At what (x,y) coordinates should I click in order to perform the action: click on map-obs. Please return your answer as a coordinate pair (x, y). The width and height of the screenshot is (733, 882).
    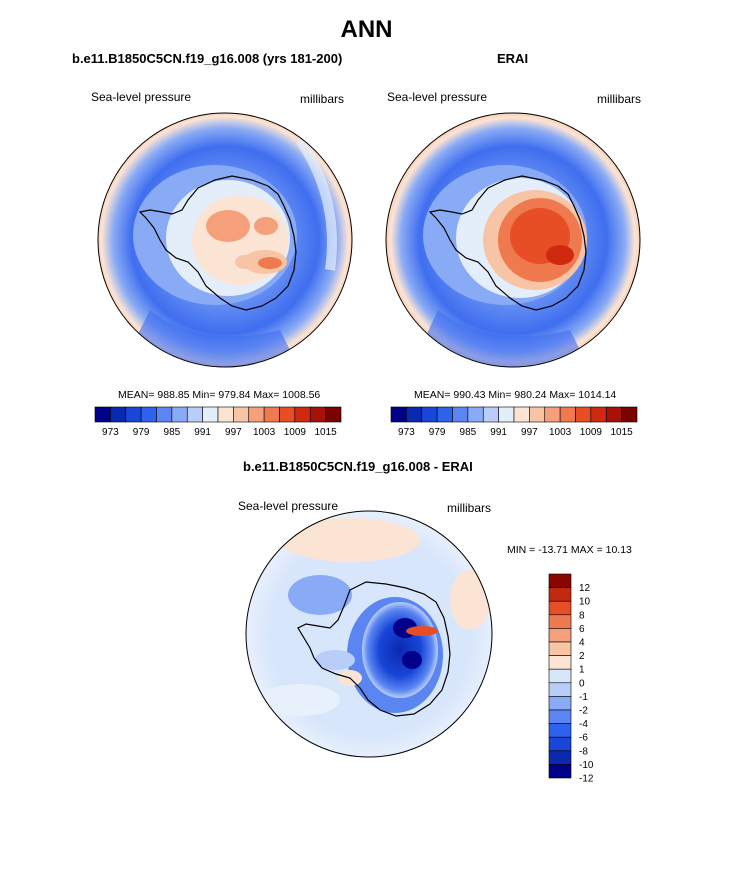
    Looking at the image, I should click on (513, 240).